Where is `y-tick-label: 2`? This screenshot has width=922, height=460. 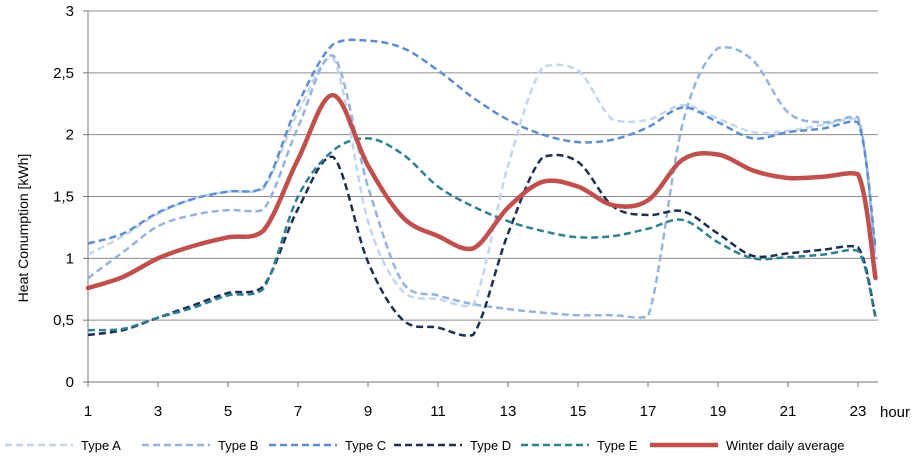
y-tick-label: 2 is located at coordinates (70, 135).